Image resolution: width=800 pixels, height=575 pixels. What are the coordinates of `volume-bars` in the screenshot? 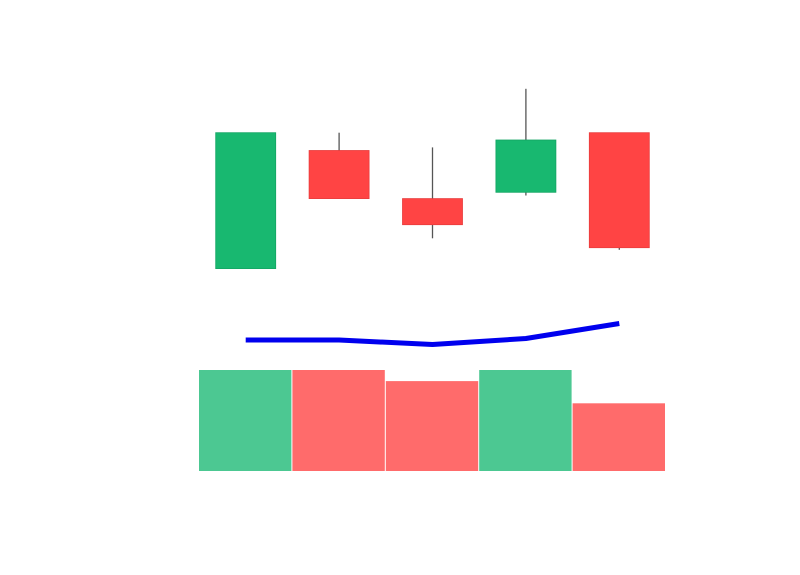 It's located at (432, 420).